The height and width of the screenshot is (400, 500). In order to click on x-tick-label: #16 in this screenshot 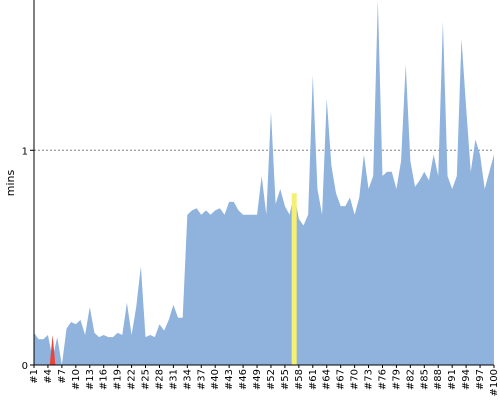, I will do `click(104, 379)`.